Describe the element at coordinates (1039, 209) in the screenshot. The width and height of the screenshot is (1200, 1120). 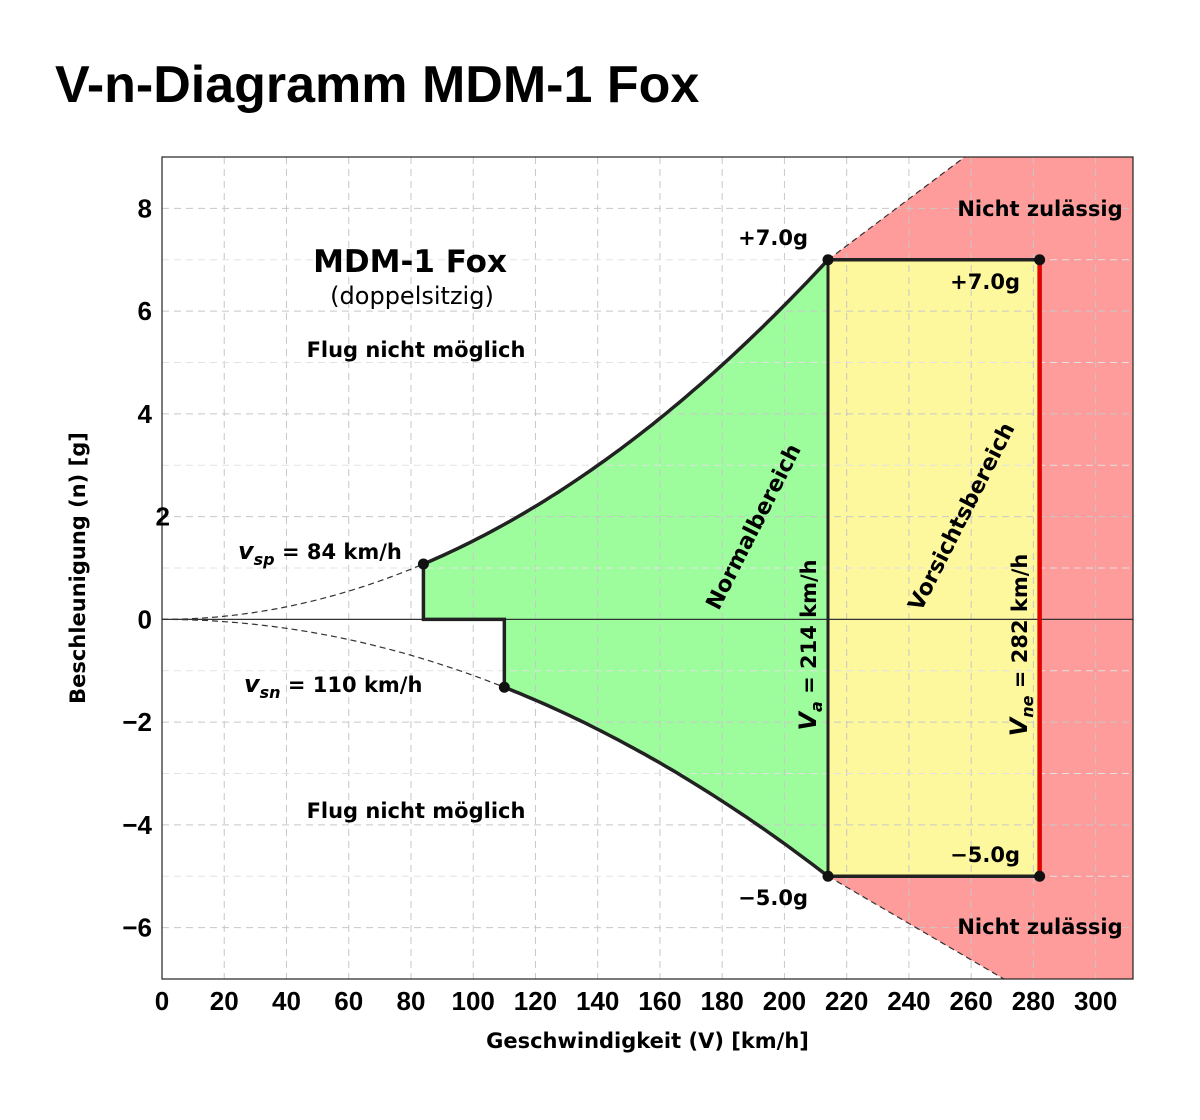
I see `region-label-not-allowed-top: Nicht zulässig` at that location.